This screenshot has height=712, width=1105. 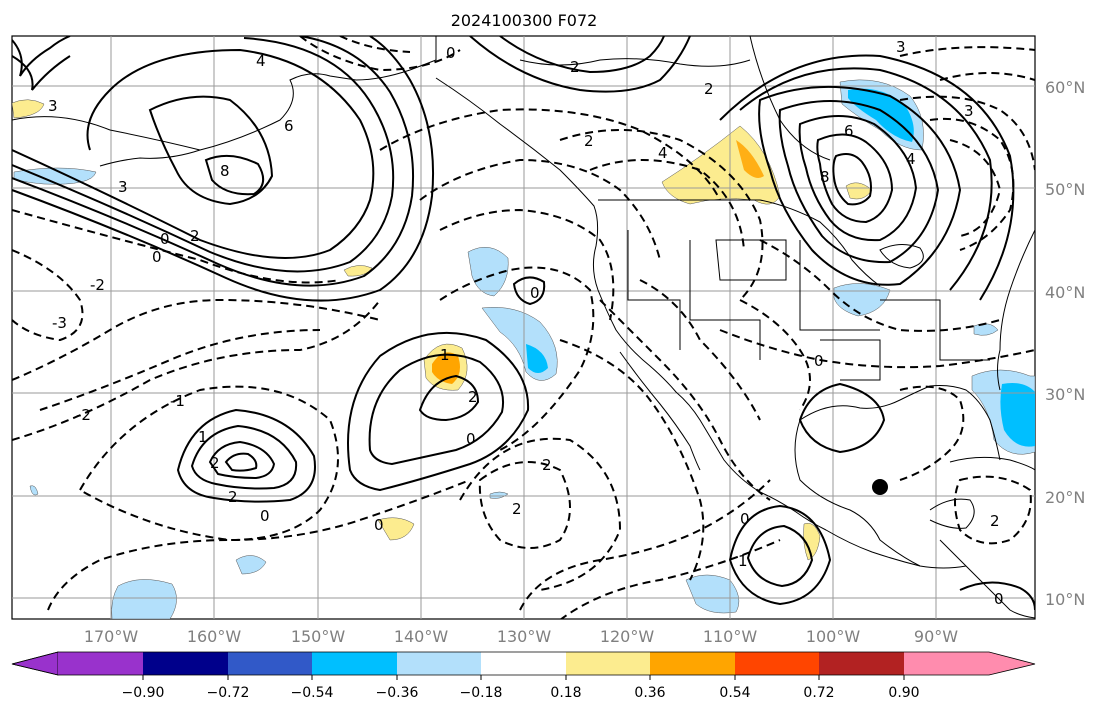 What do you see at coordinates (224, 93) in the screenshot?
I see `alaska-coast` at bounding box center [224, 93].